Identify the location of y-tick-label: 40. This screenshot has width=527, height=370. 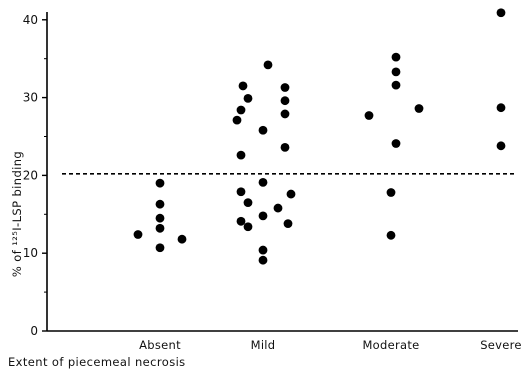
(30, 20).